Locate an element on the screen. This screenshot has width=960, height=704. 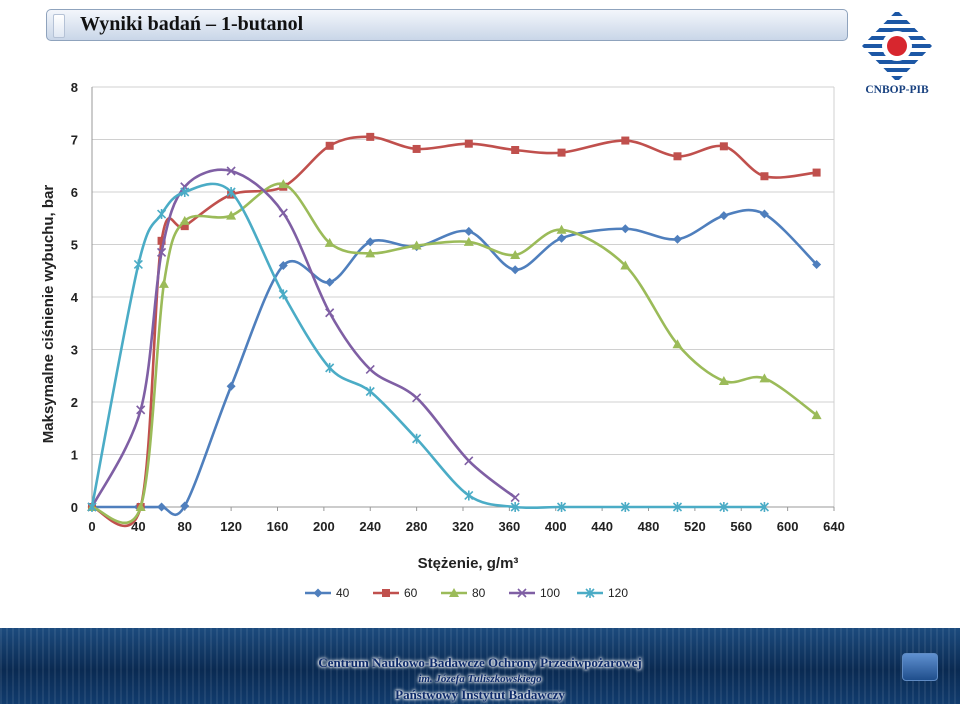
legend-item-120: 120 is located at coordinates (602, 593).